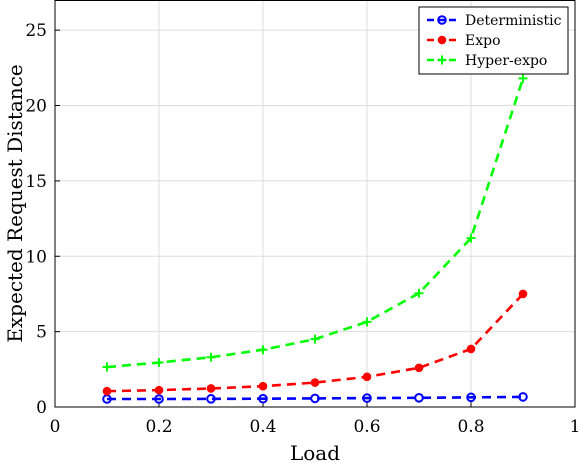 The width and height of the screenshot is (581, 463). Describe the element at coordinates (464, 41) in the screenshot. I see `legend-item-expo: Expo` at that location.